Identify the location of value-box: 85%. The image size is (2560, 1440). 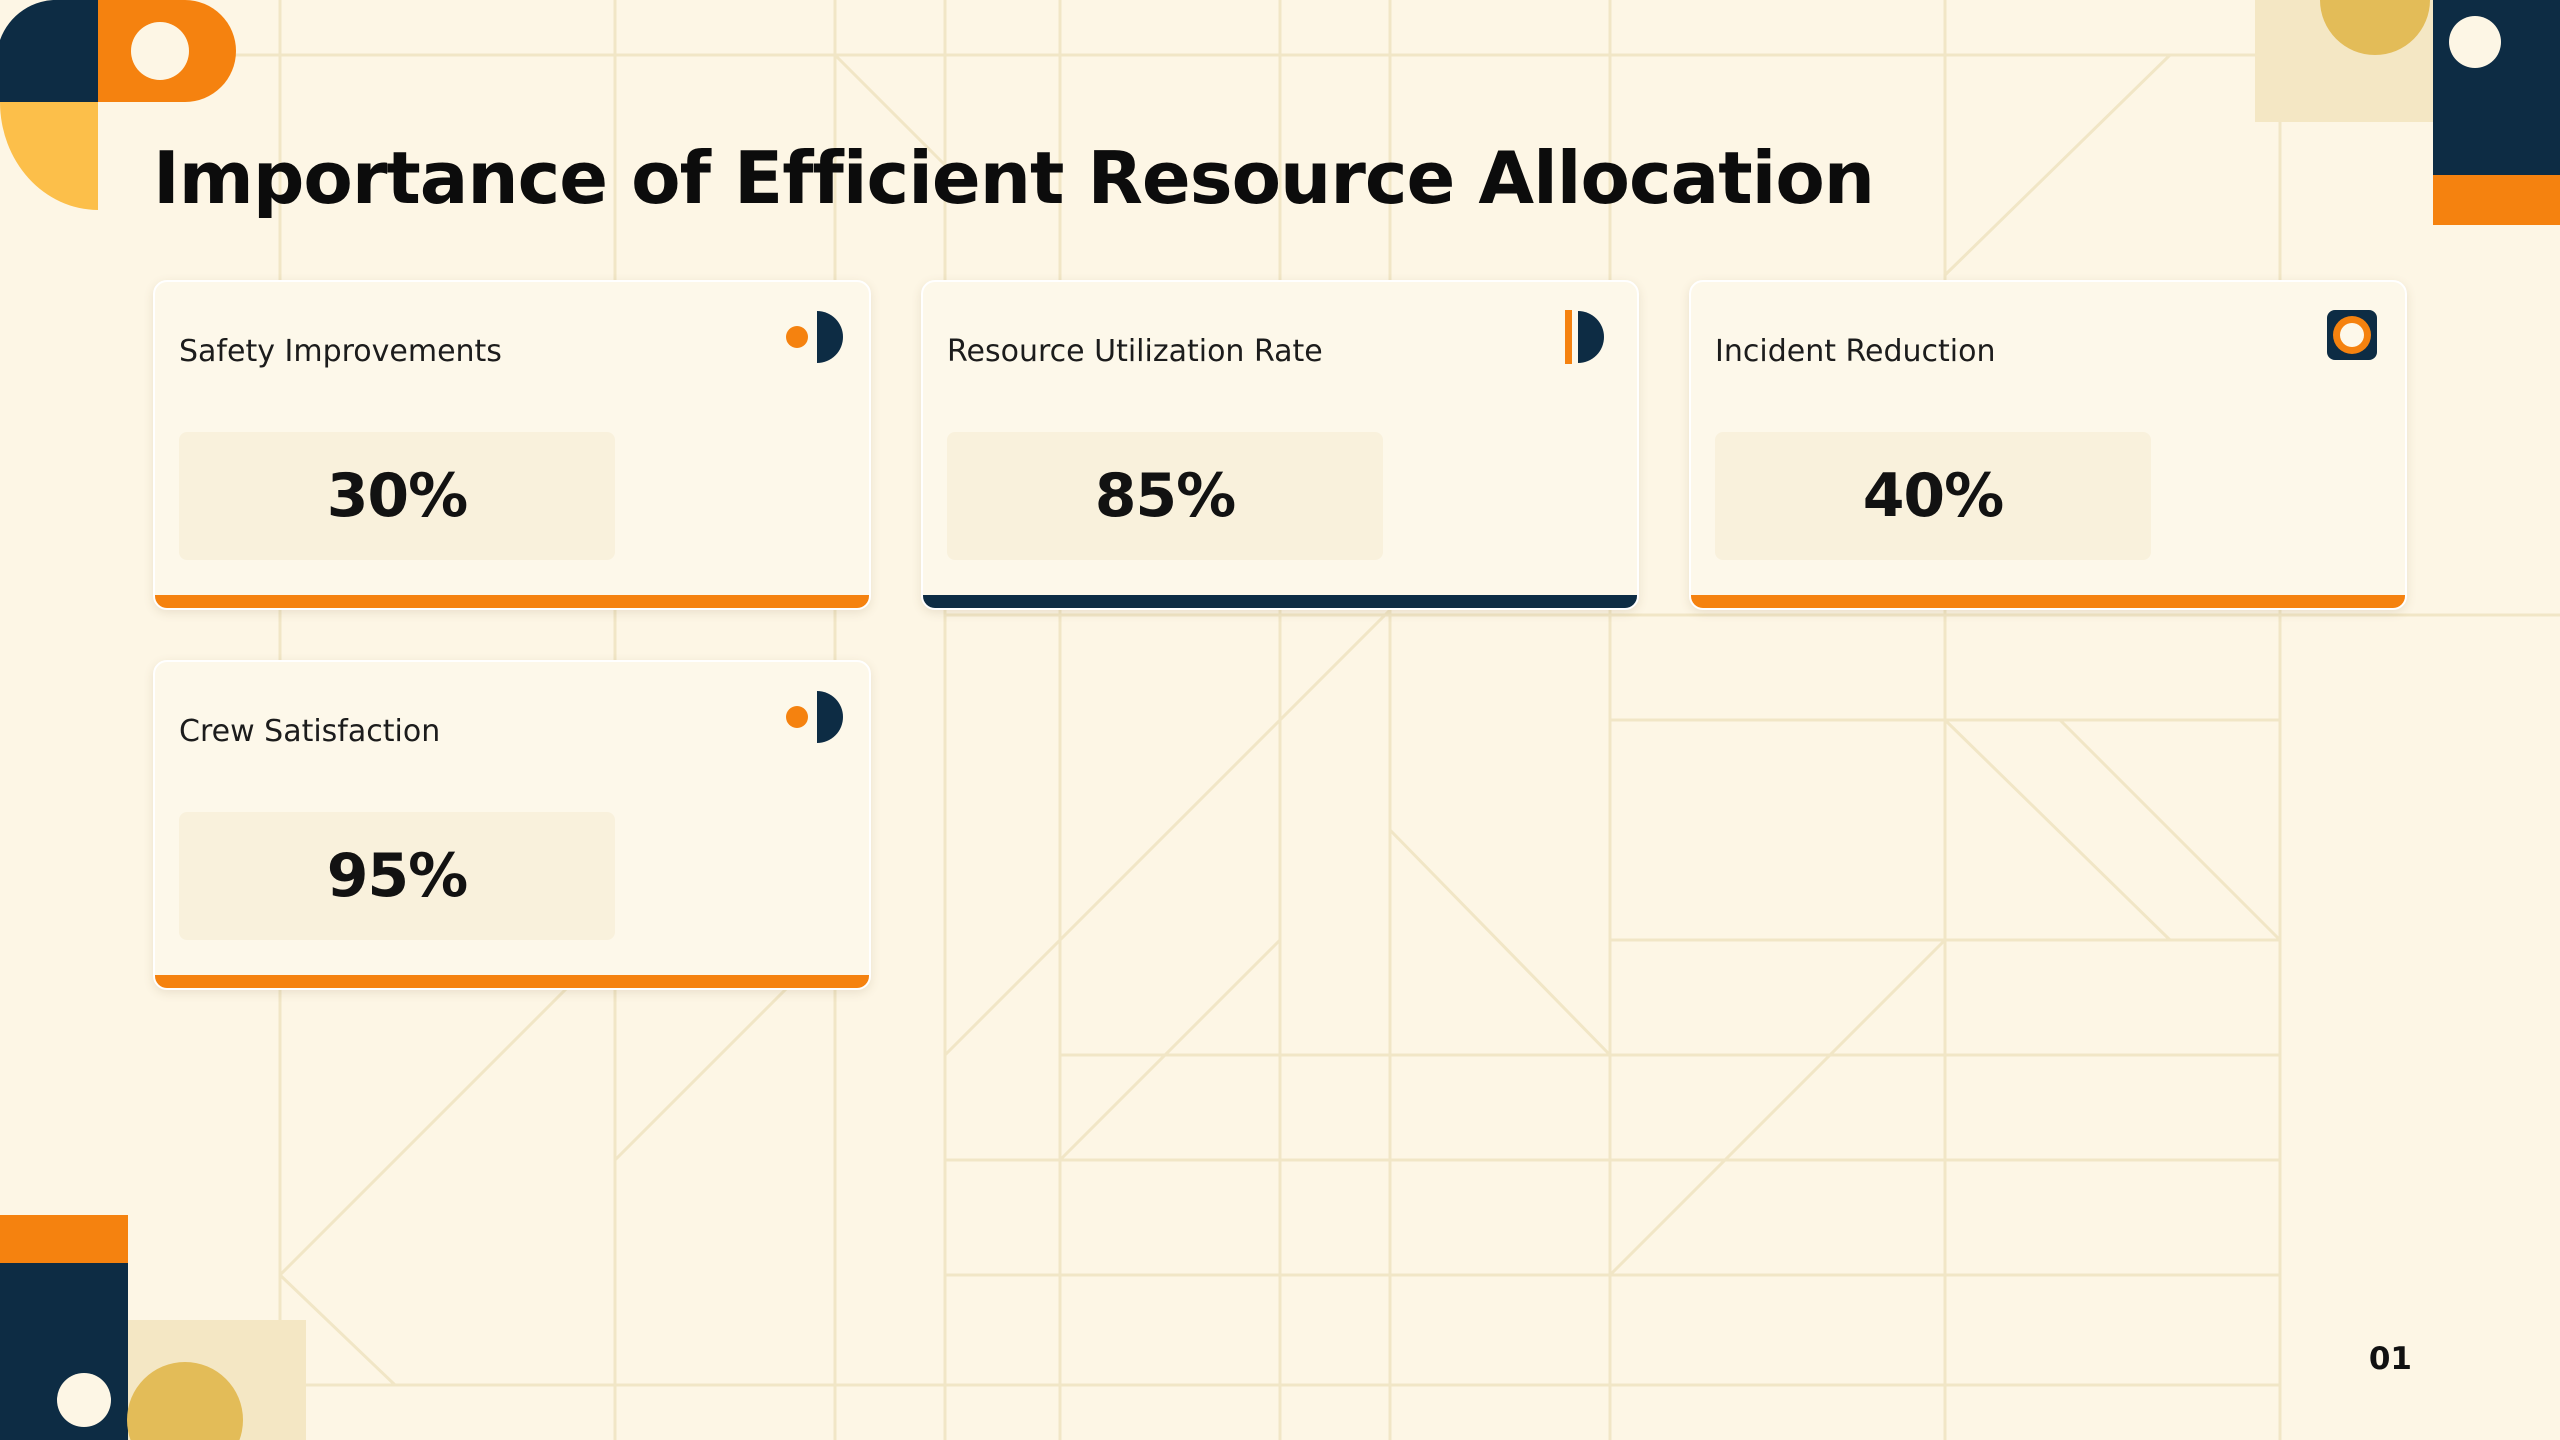
(1165, 496).